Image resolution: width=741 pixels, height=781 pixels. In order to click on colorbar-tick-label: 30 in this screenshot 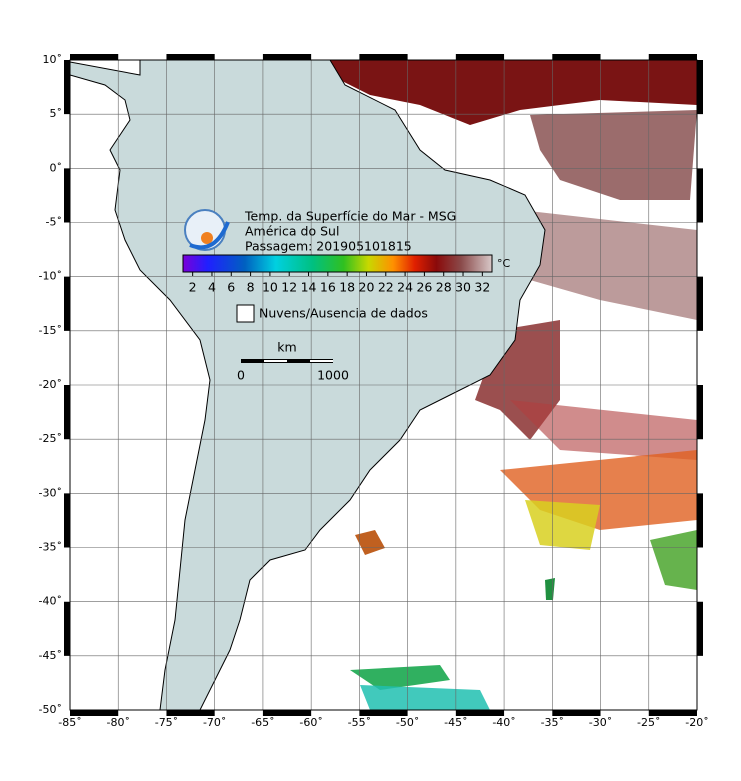, I will do `click(463, 287)`.